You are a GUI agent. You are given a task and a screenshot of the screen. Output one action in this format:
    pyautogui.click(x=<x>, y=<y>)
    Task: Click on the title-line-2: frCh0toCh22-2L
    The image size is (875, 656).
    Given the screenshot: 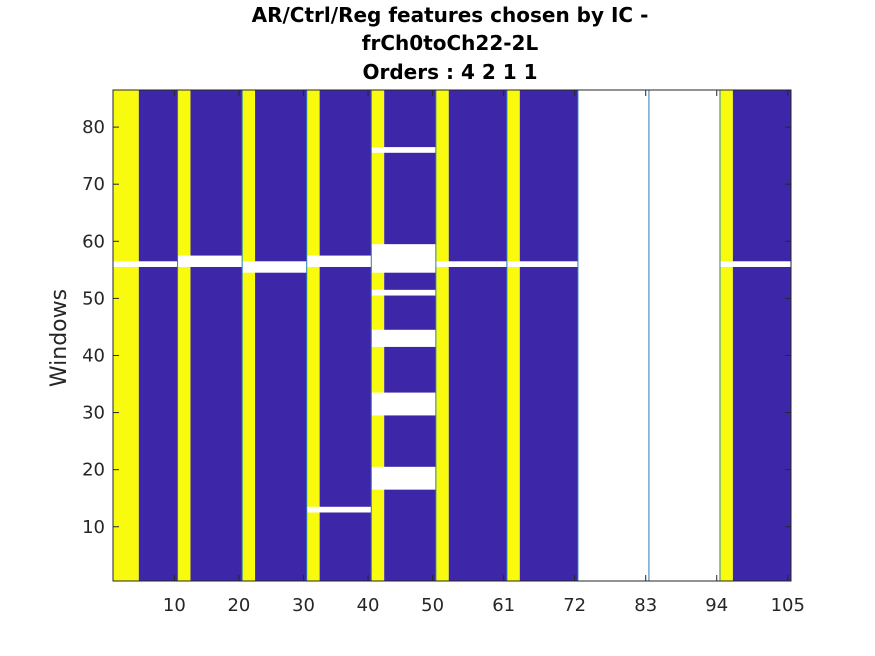 What is the action you would take?
    pyautogui.click(x=450, y=43)
    